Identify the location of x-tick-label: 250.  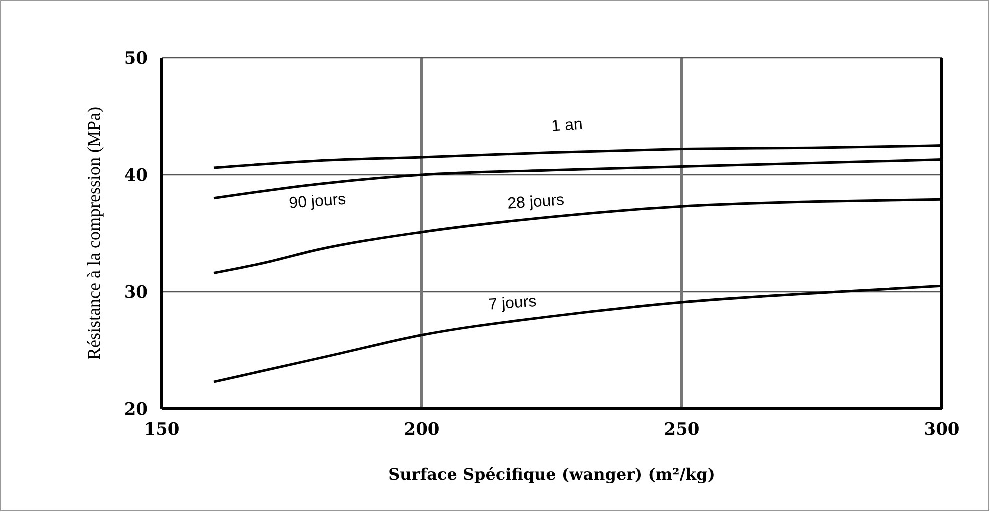
(682, 430).